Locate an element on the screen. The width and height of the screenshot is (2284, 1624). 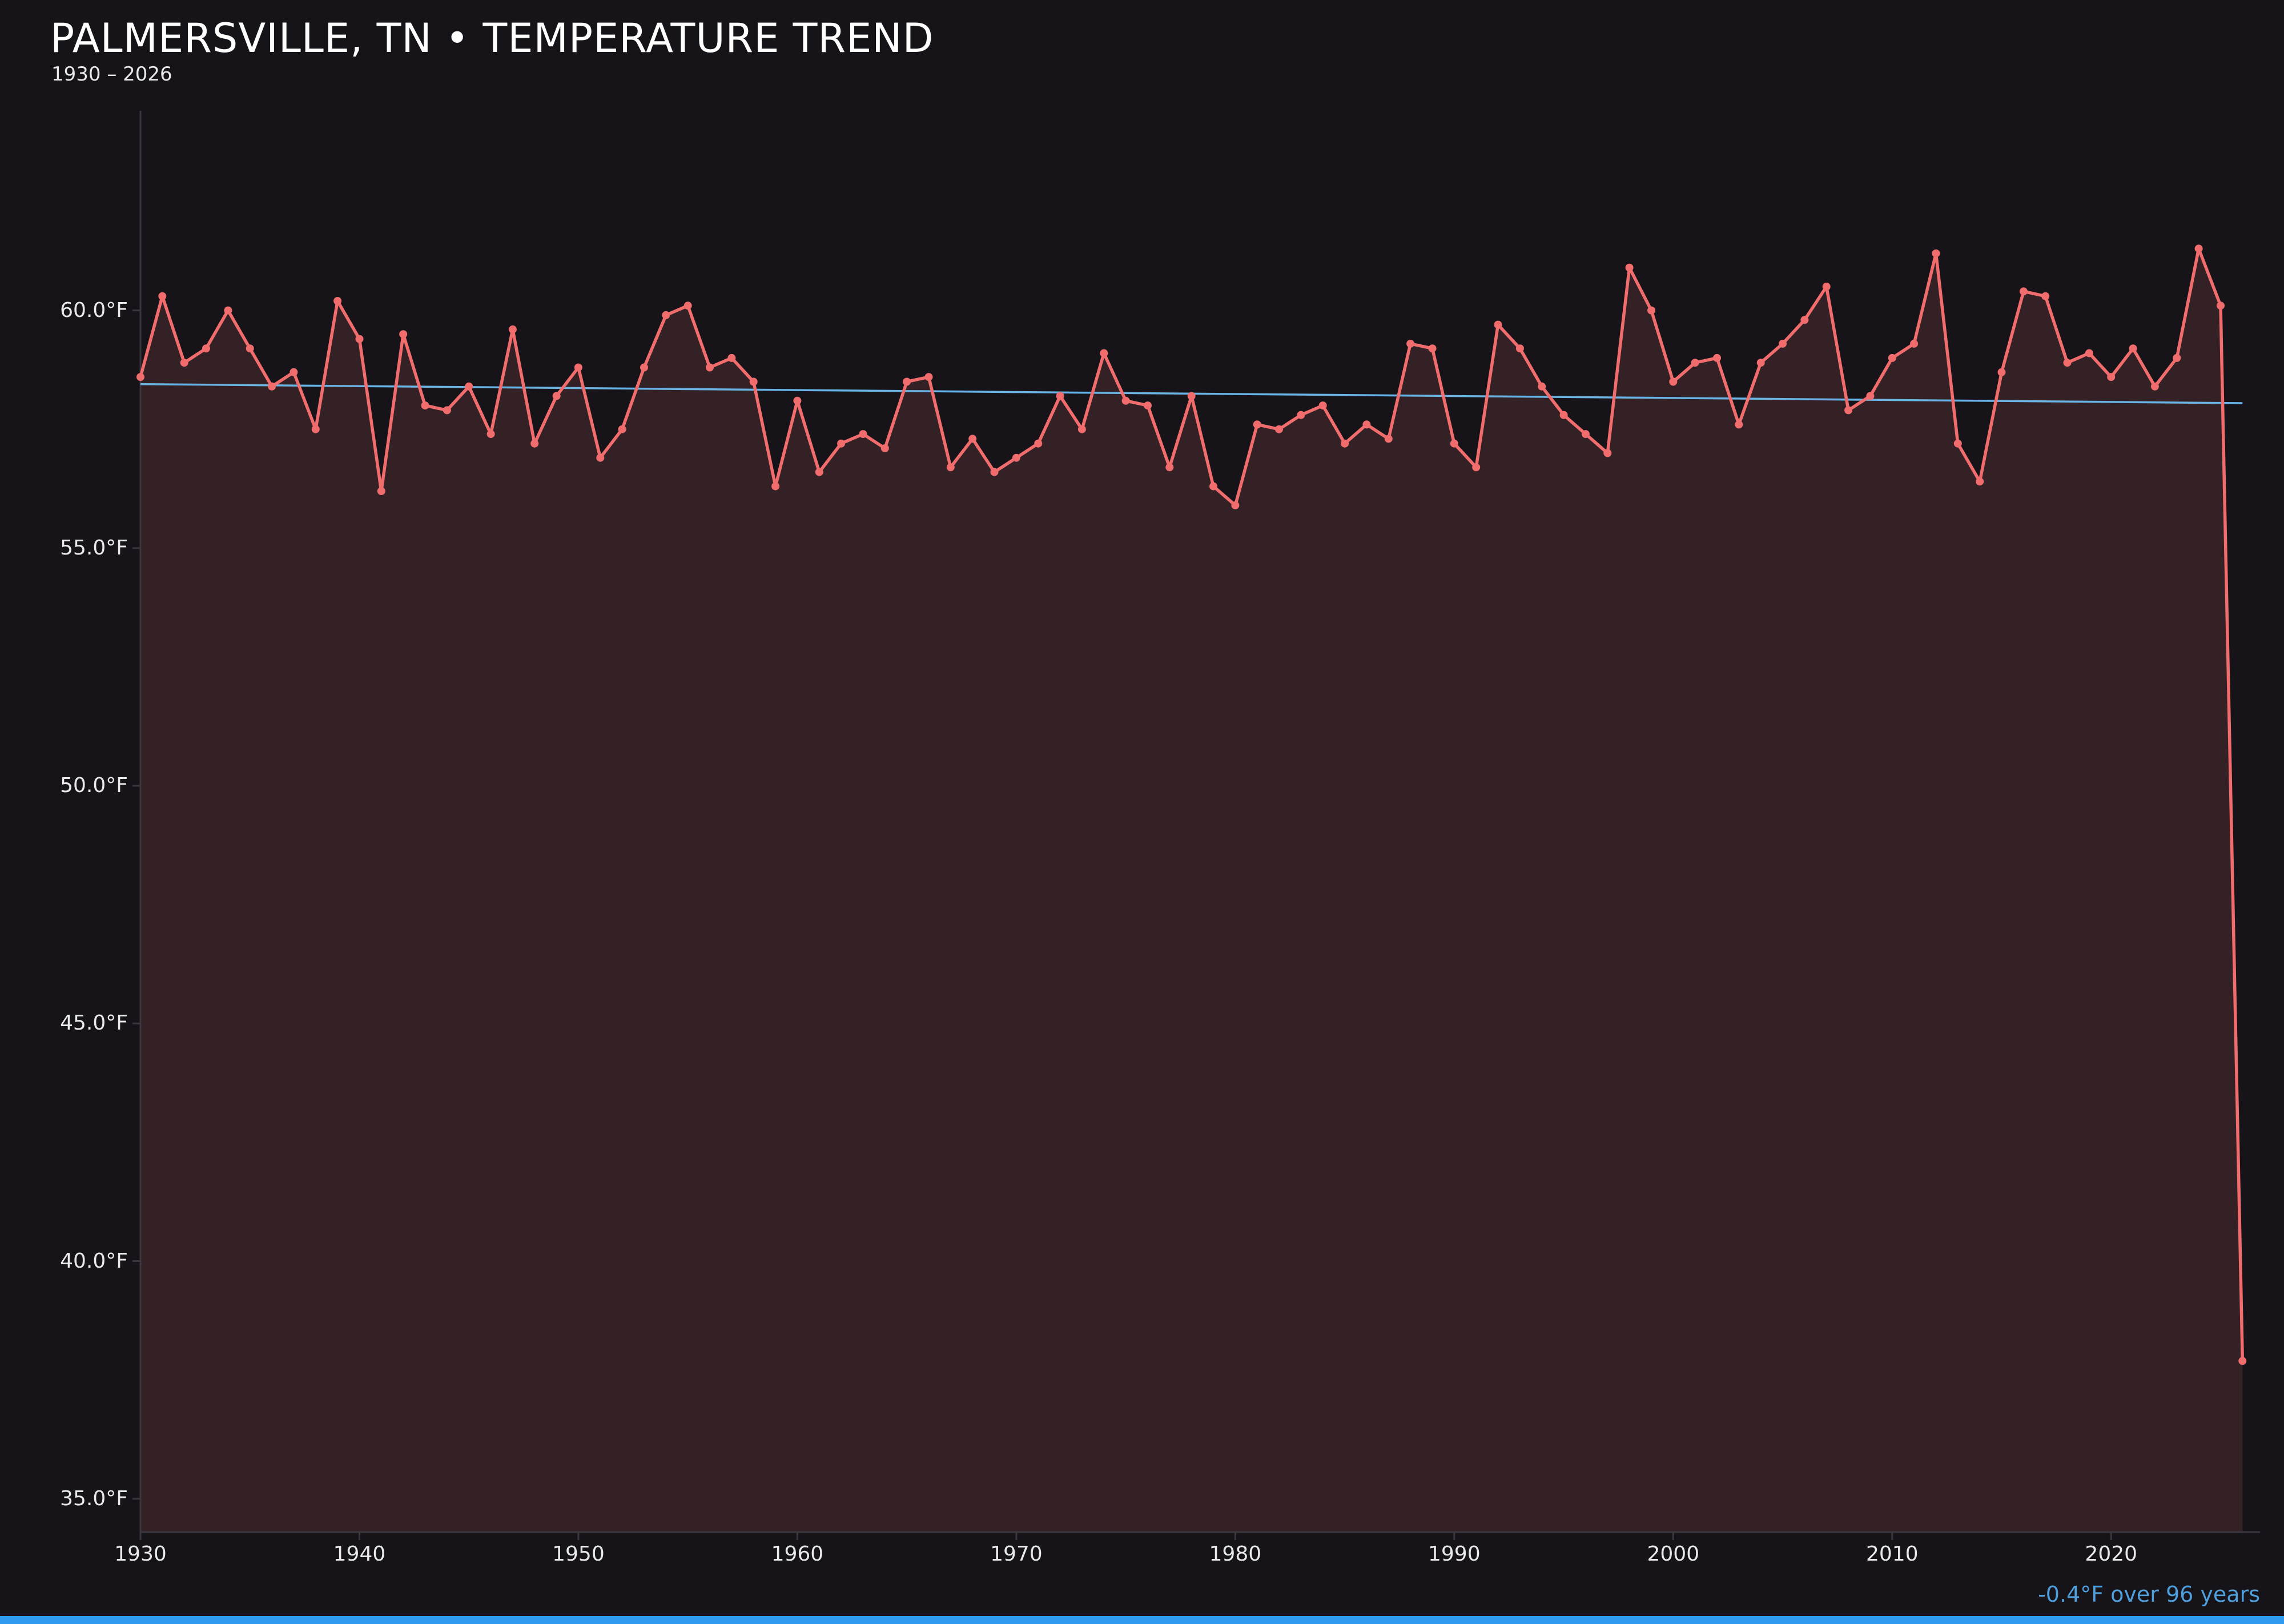
x-tick-label: 1950 is located at coordinates (578, 1554).